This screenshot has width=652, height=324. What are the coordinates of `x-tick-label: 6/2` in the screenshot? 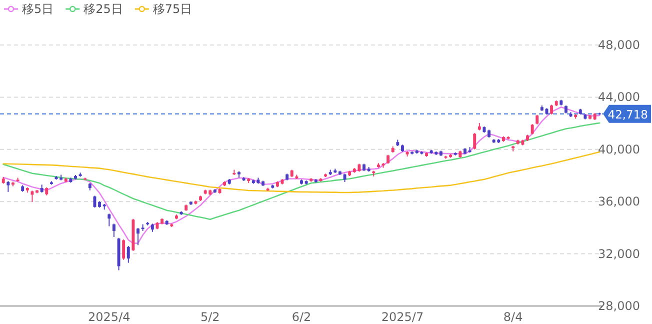 It's located at (302, 317).